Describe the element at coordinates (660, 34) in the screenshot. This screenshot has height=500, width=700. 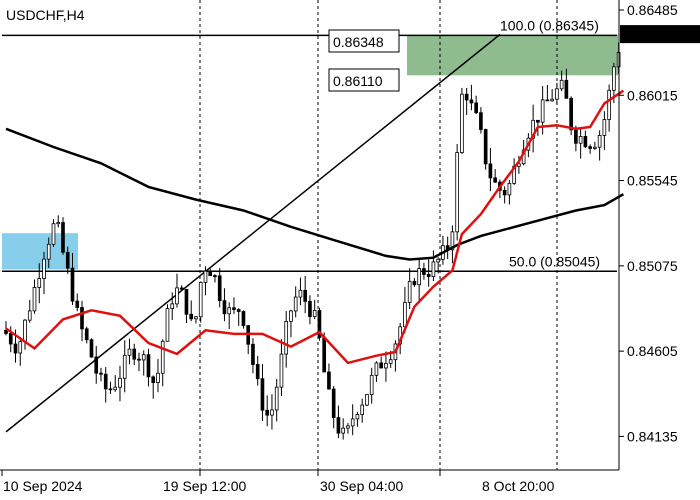
I see `current-price-tag` at that location.